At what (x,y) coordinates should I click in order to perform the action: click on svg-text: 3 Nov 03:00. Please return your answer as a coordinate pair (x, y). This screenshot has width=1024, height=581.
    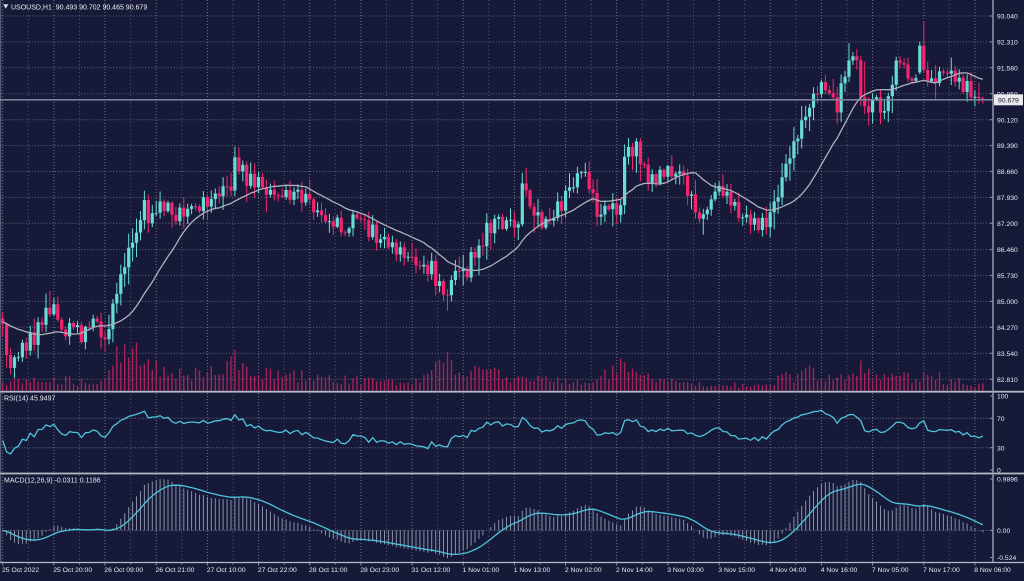
    Looking at the image, I should click on (685, 570).